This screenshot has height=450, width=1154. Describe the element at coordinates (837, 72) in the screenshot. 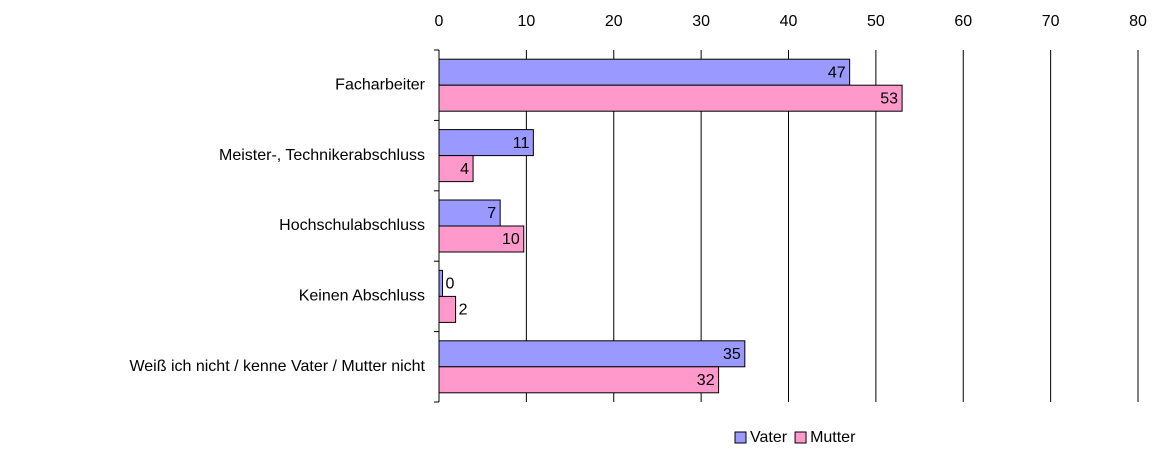

I see `data-label: 47` at that location.